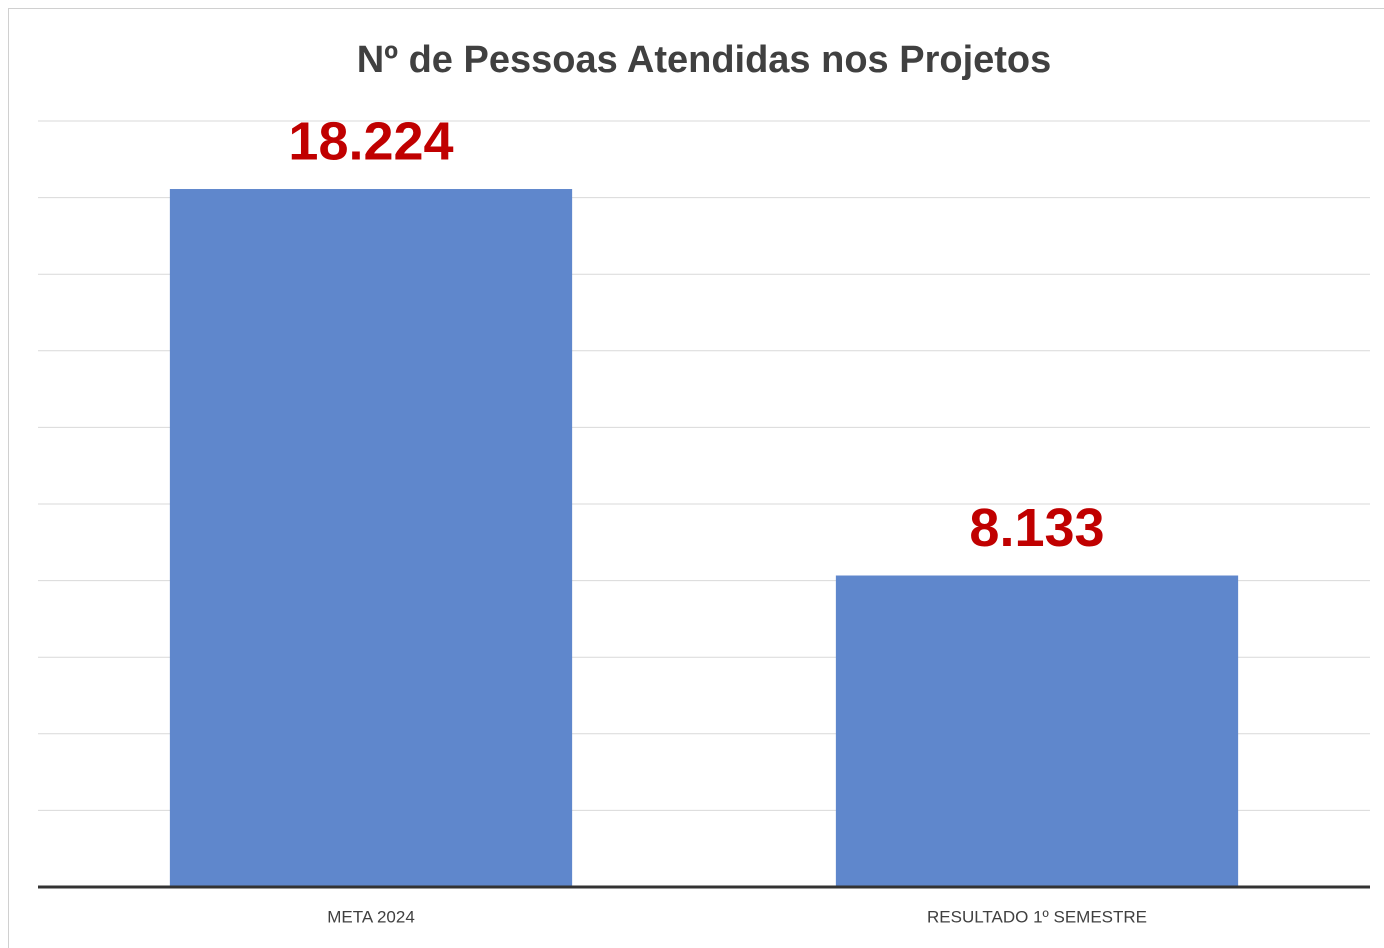 The height and width of the screenshot is (948, 1384). I want to click on chart-title: Nº de Pessoas Atendidas nos Projetos, so click(704, 60).